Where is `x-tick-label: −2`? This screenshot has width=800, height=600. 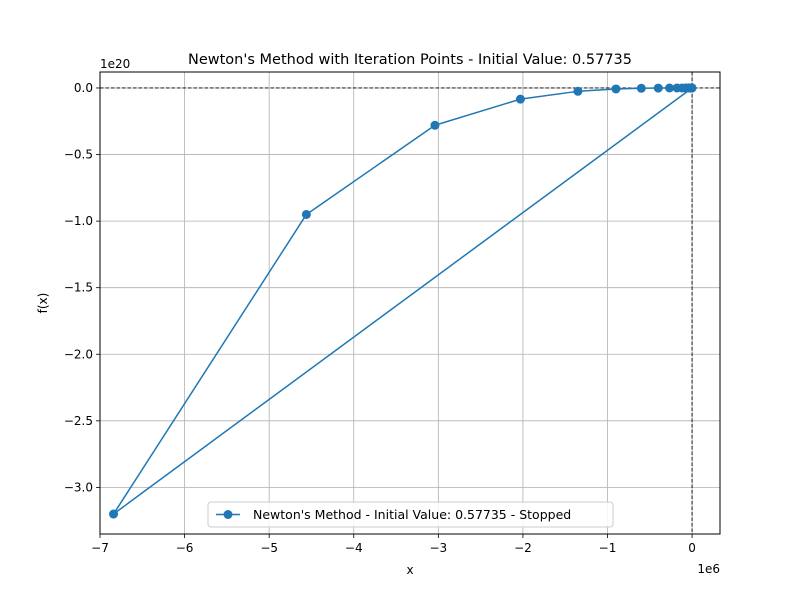
x-tick-label: −2 is located at coordinates (523, 548).